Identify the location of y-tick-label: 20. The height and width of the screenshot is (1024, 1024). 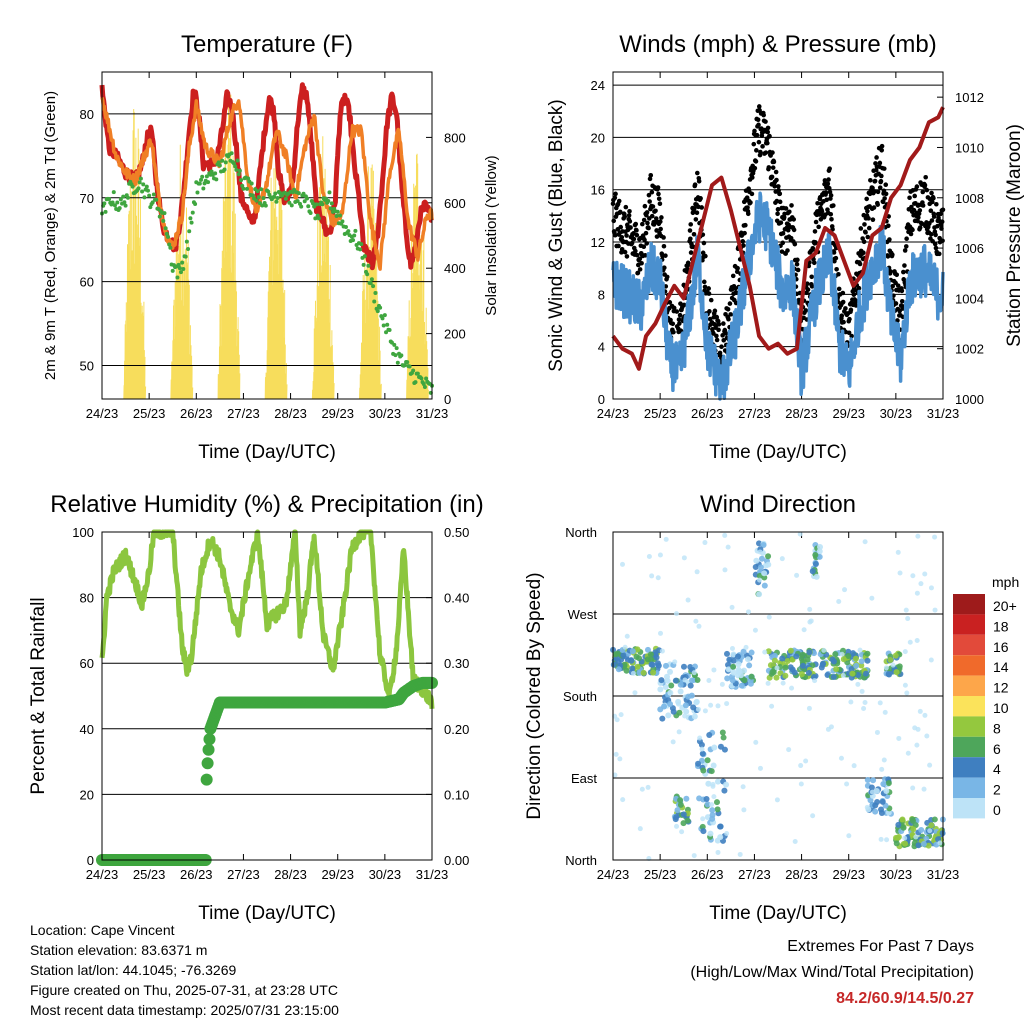
(598, 137).